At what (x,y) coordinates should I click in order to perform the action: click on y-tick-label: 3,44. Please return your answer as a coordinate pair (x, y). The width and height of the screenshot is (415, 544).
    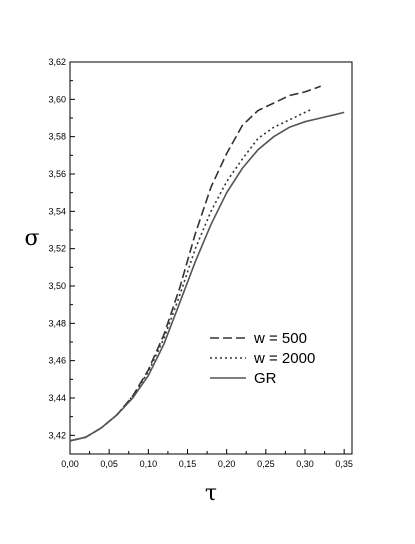
    Looking at the image, I should click on (57, 398).